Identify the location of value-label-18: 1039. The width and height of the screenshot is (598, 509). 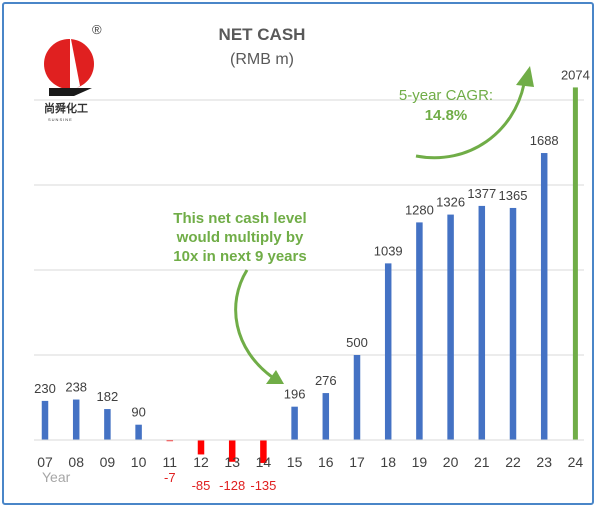
(388, 250).